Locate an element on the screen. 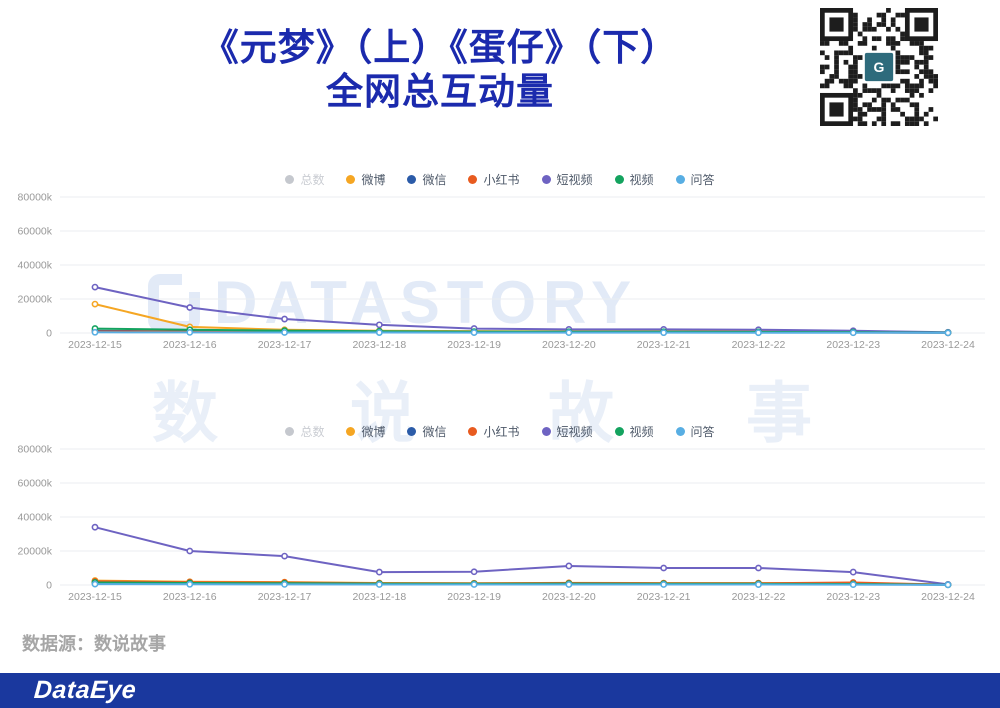 The height and width of the screenshot is (708, 1000). qr-center-logo: G is located at coordinates (879, 67).